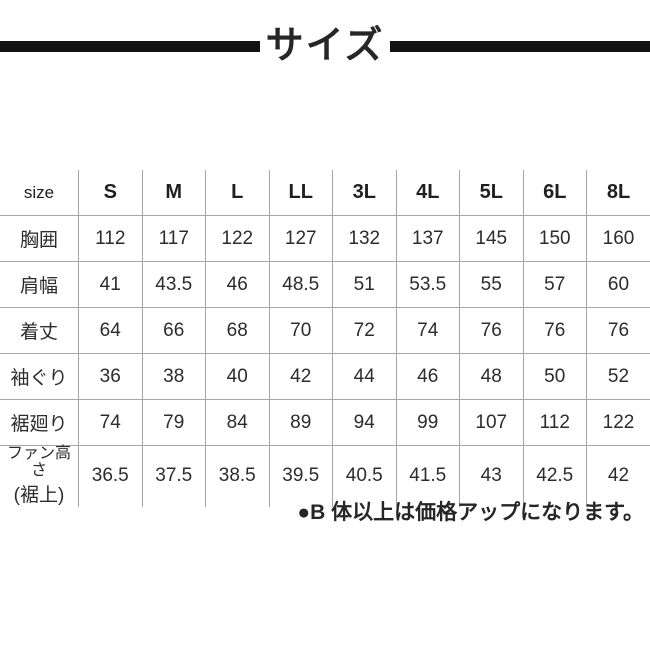  I want to click on row-label-shoulder: 肩幅, so click(39, 284).